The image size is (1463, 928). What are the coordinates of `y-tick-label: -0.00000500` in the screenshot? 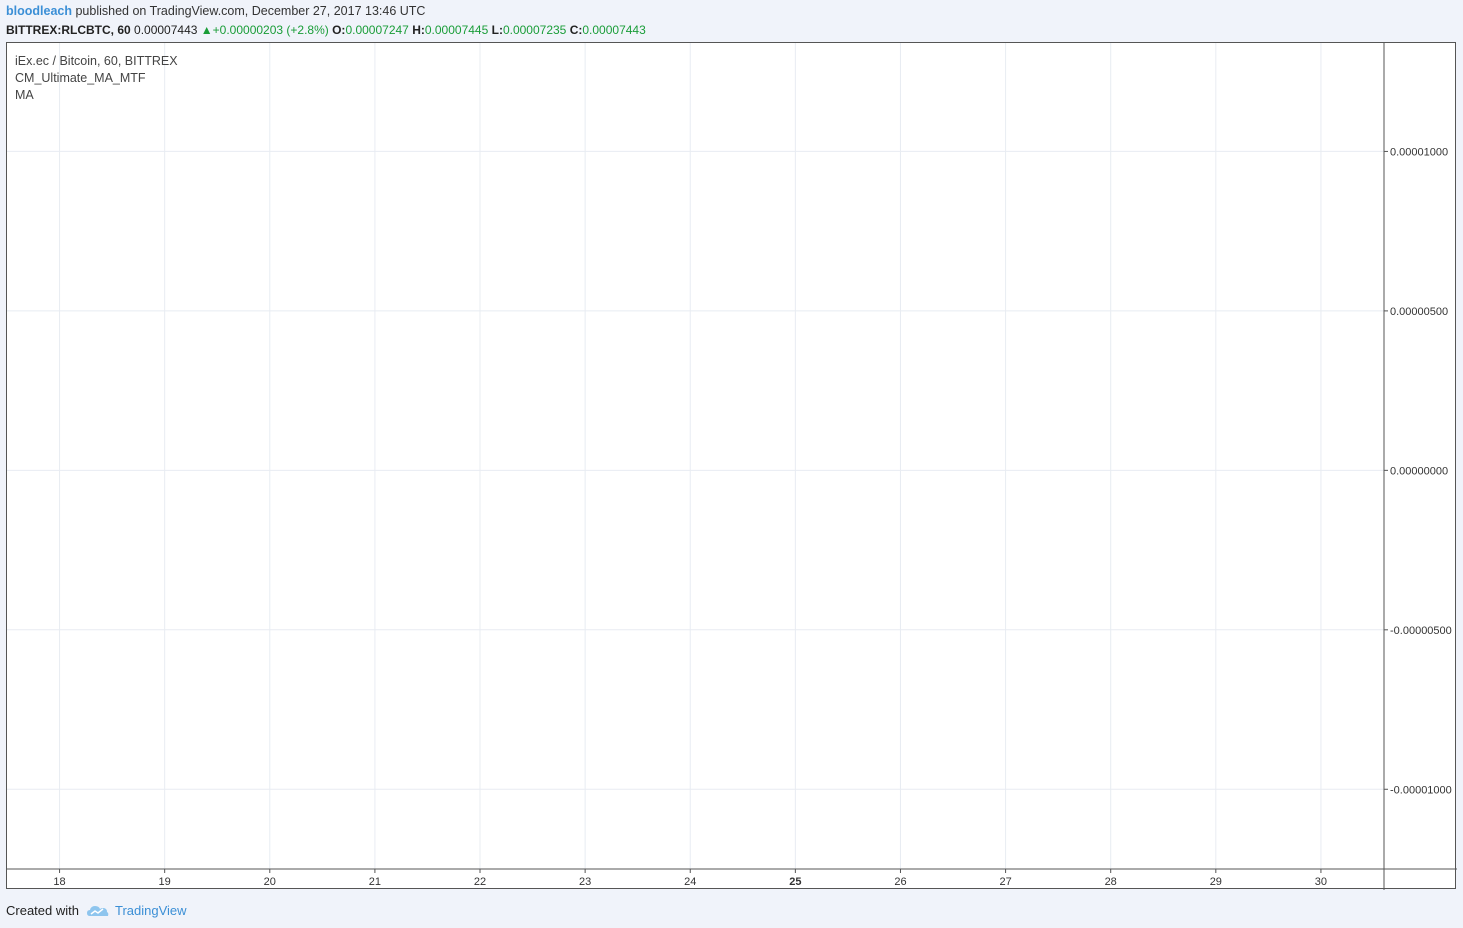 It's located at (1421, 631).